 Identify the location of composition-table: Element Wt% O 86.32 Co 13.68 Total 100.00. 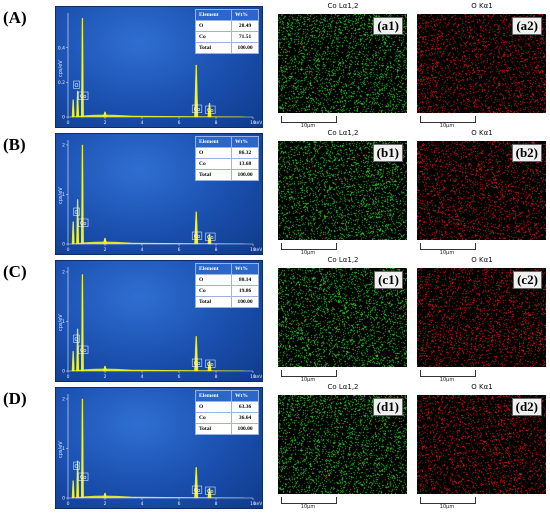
(227, 158).